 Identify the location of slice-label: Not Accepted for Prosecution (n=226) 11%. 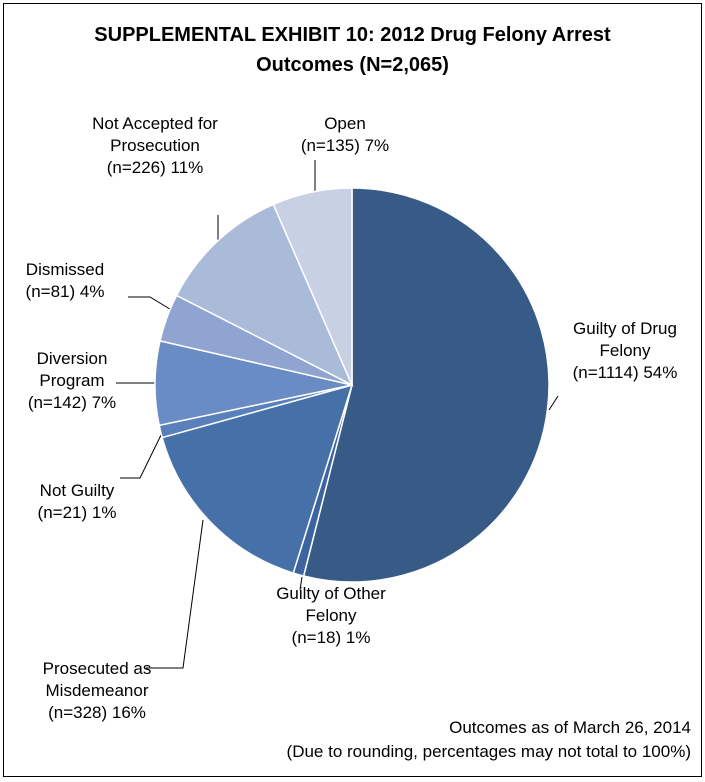
(155, 146).